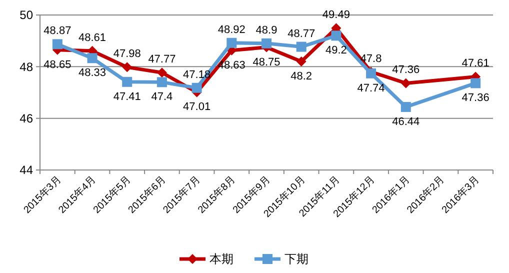  I want to click on data-label: 48.75, so click(266, 62).